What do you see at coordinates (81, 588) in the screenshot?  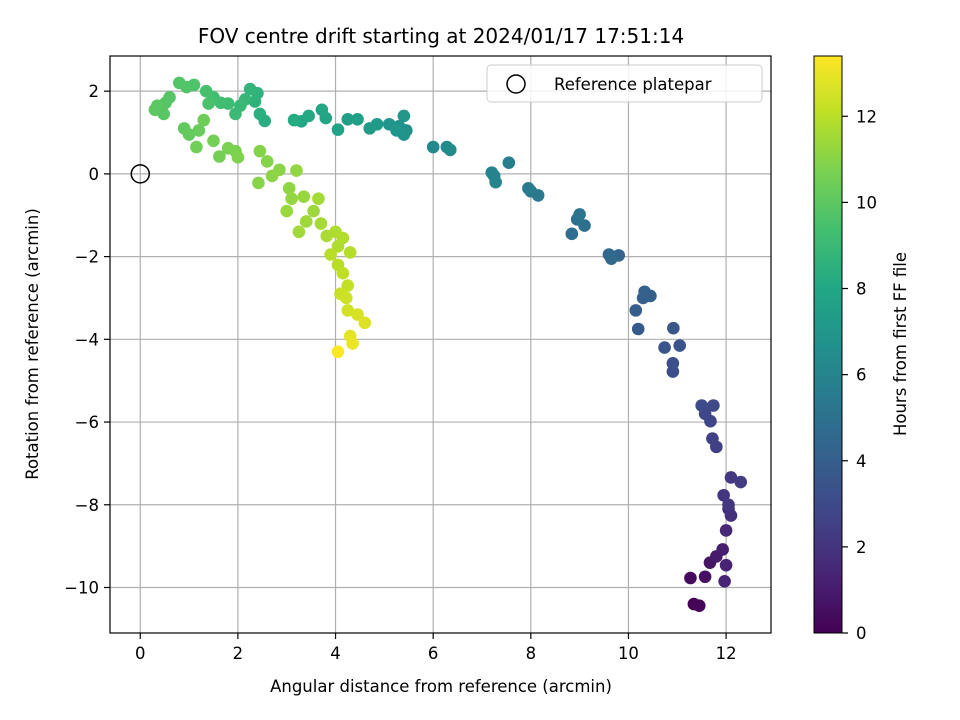 I see `y-tick-label: −10` at bounding box center [81, 588].